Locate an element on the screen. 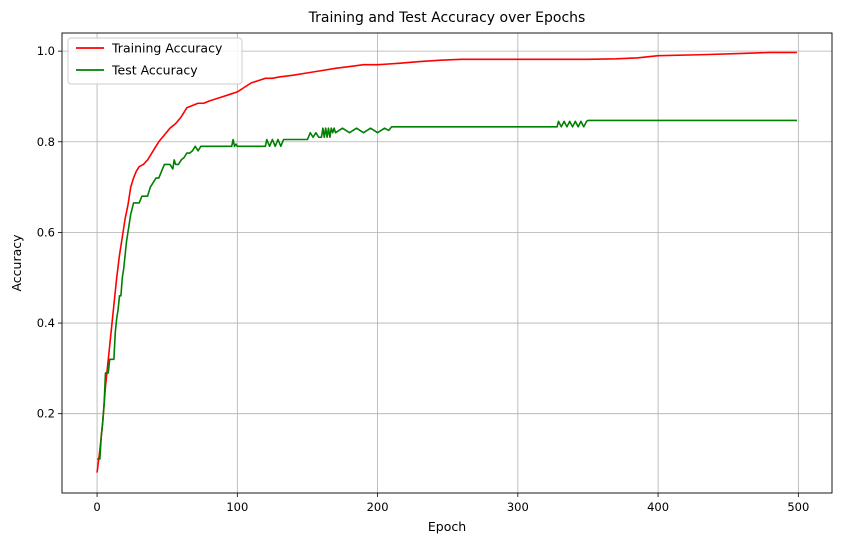  y-axis-label: Accuracy is located at coordinates (16, 263).